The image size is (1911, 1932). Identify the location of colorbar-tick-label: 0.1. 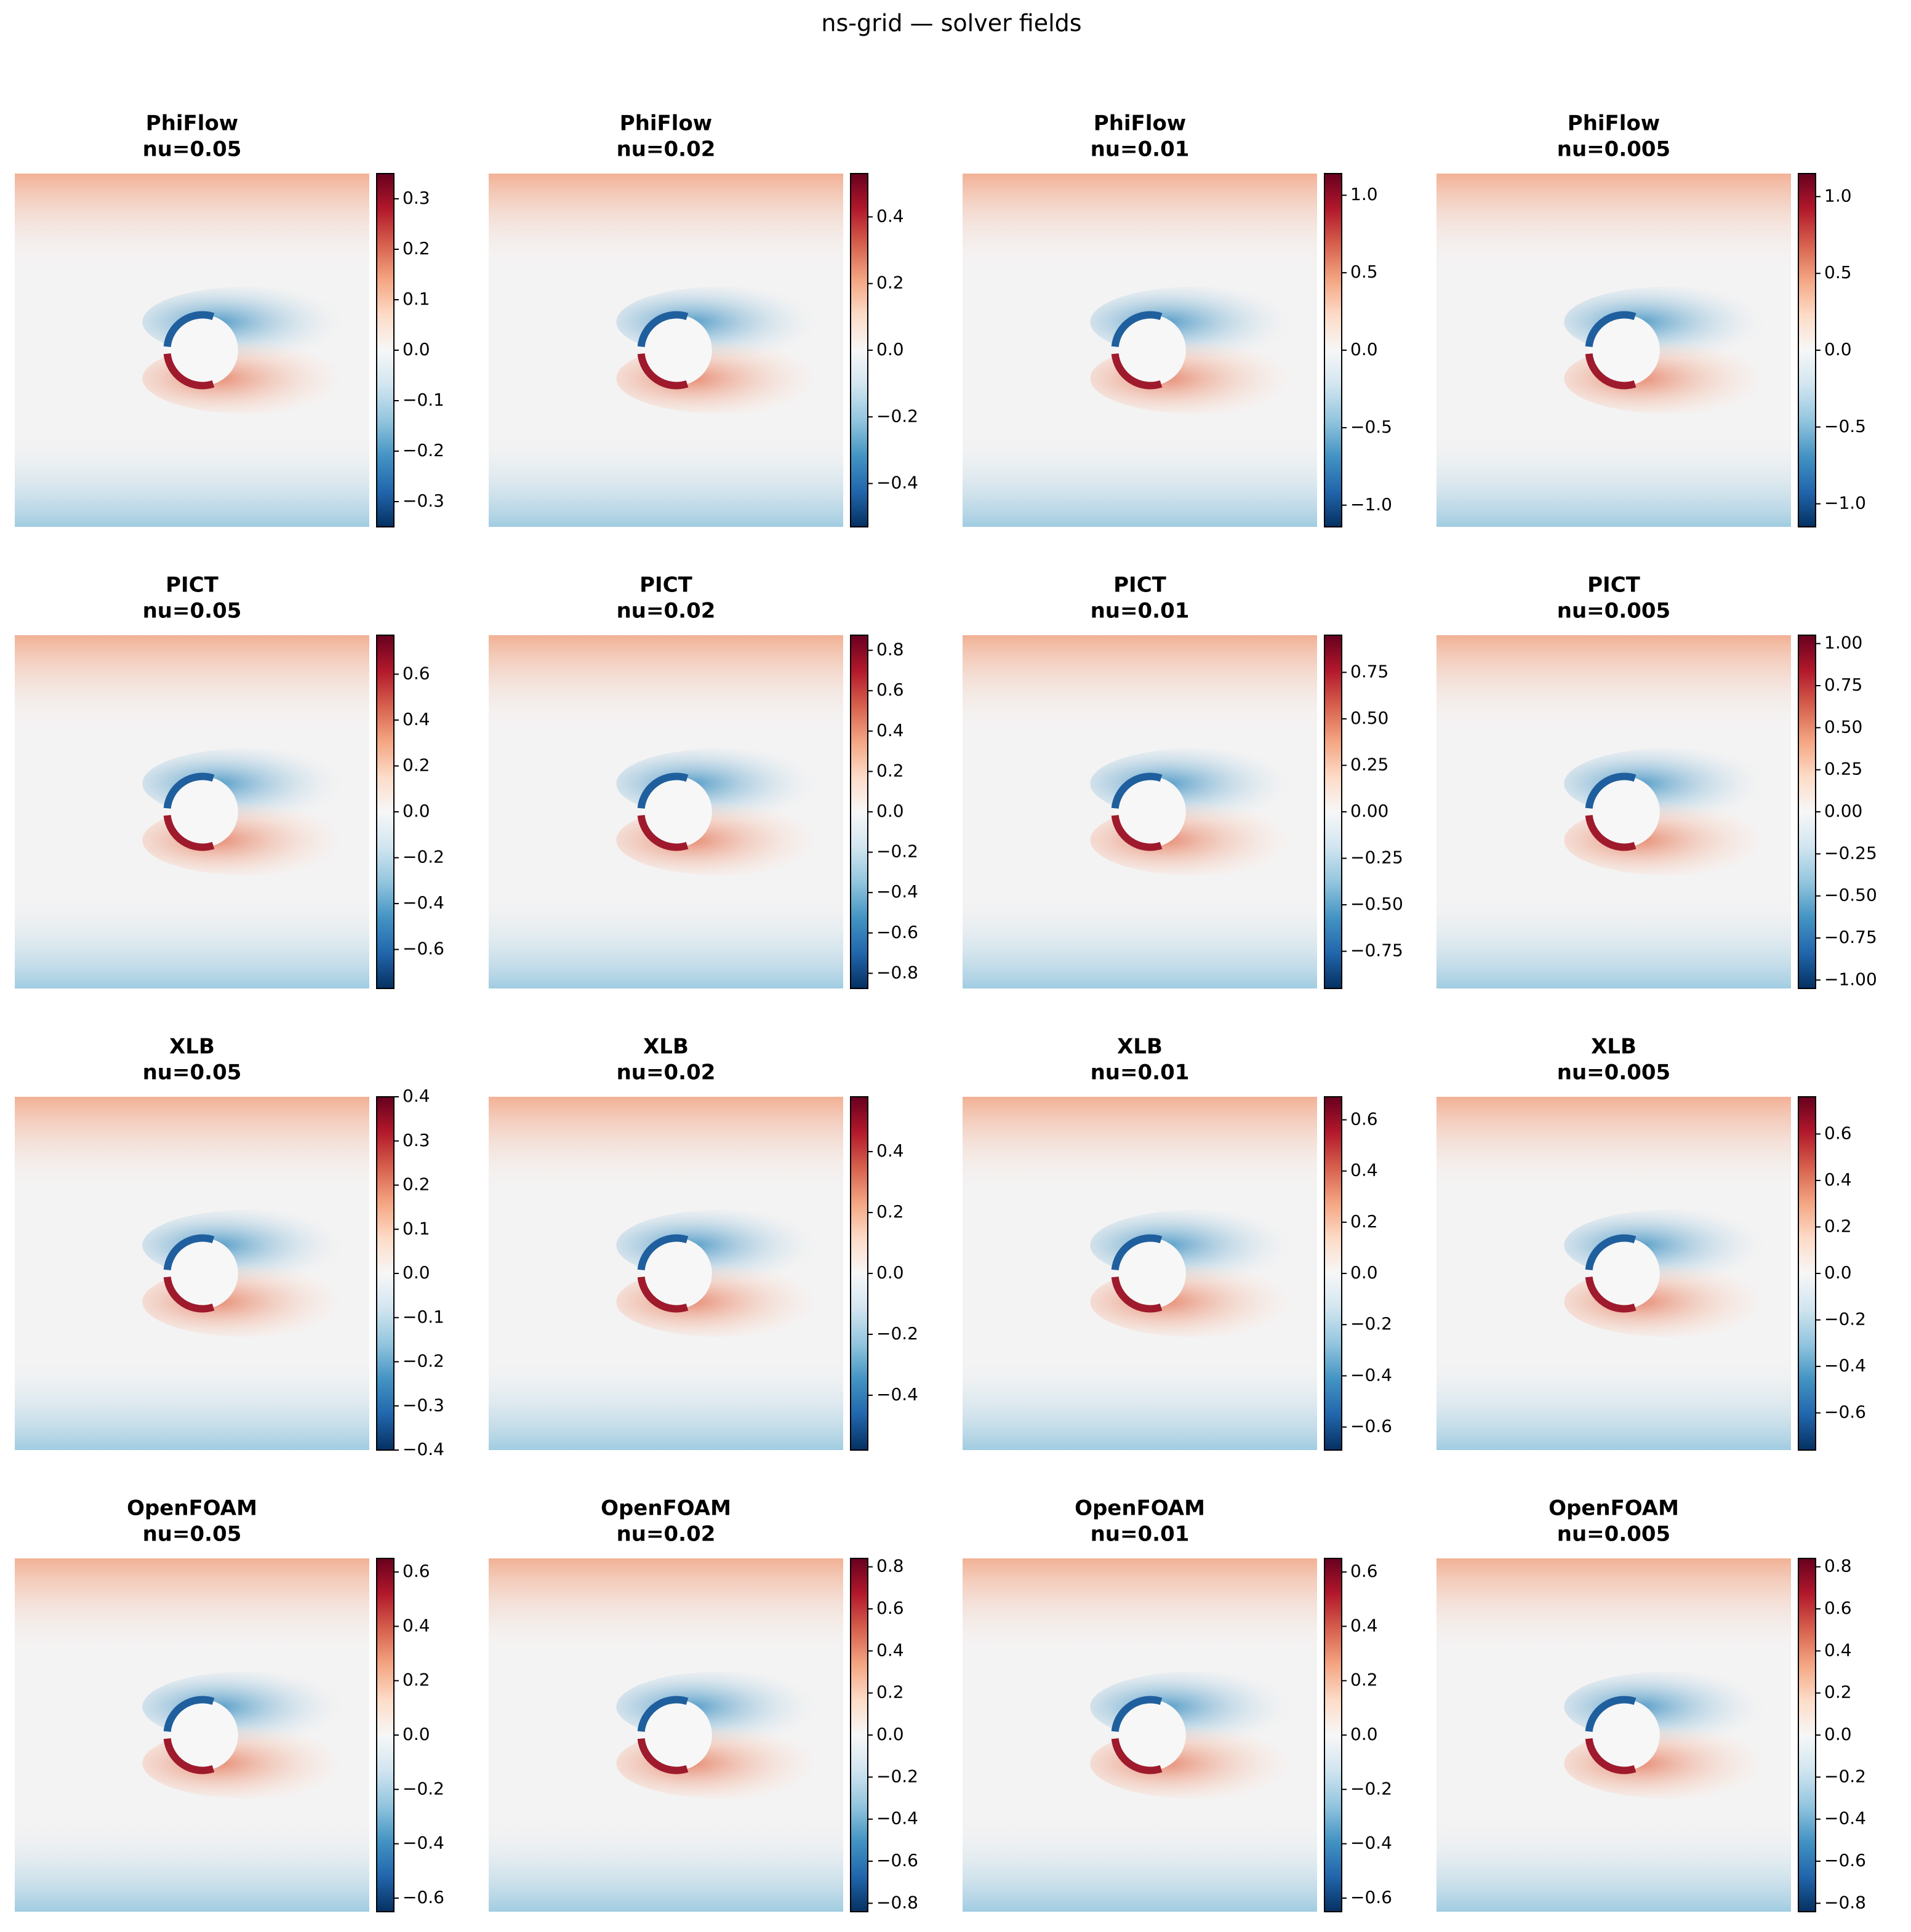
(417, 299).